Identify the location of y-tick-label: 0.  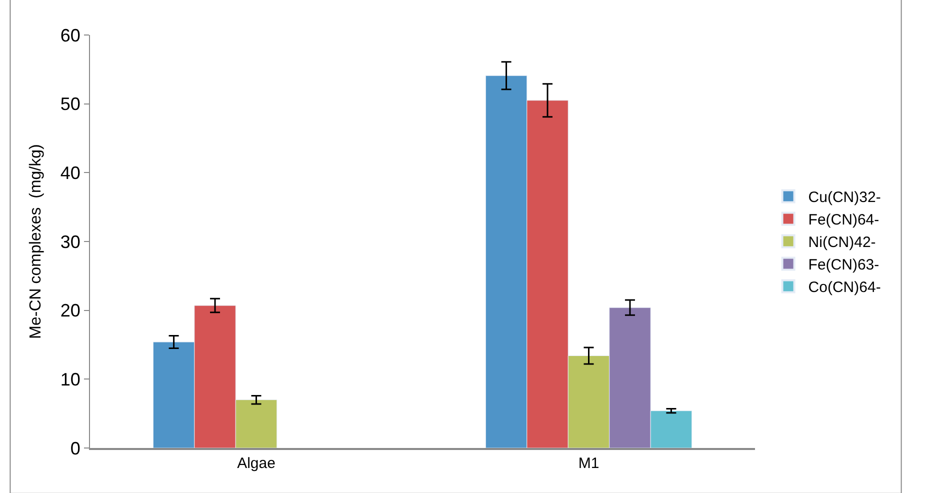
(75, 448).